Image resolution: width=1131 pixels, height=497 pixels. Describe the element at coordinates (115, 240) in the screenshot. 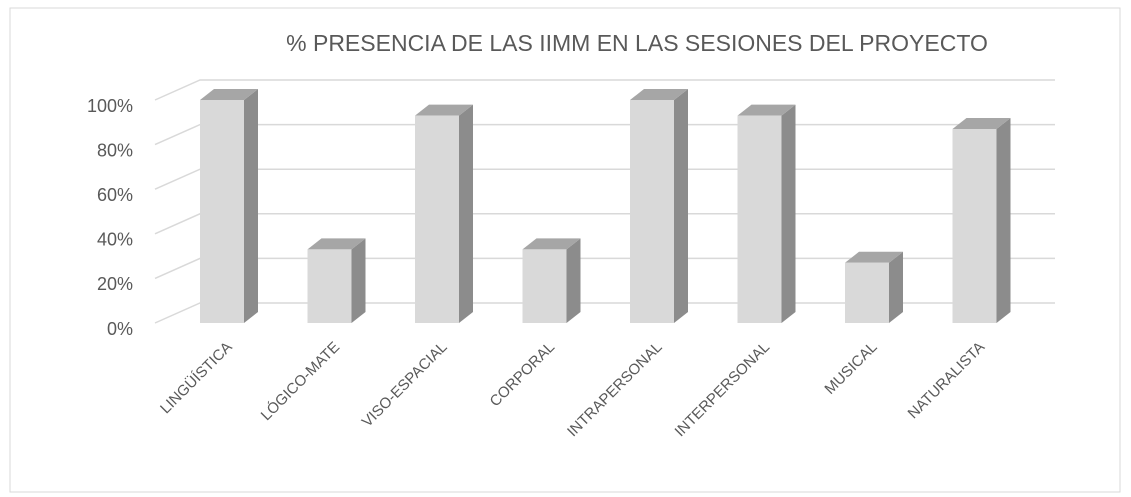

I see `y-tick-label: 40%` at that location.